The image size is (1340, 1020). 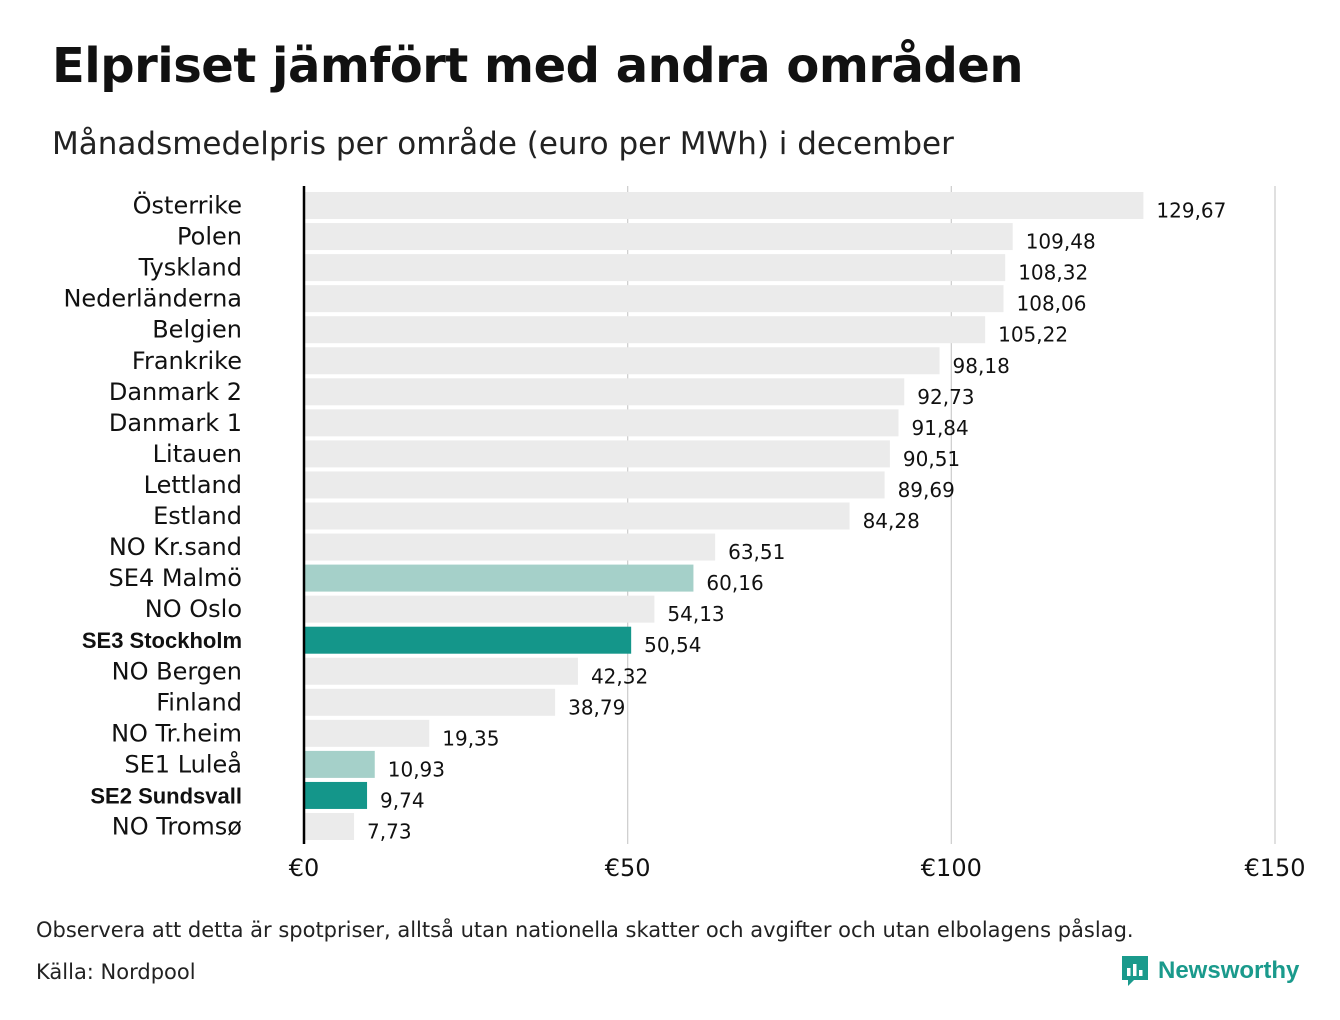 What do you see at coordinates (1191, 211) in the screenshot?
I see `value-label: 129,67` at bounding box center [1191, 211].